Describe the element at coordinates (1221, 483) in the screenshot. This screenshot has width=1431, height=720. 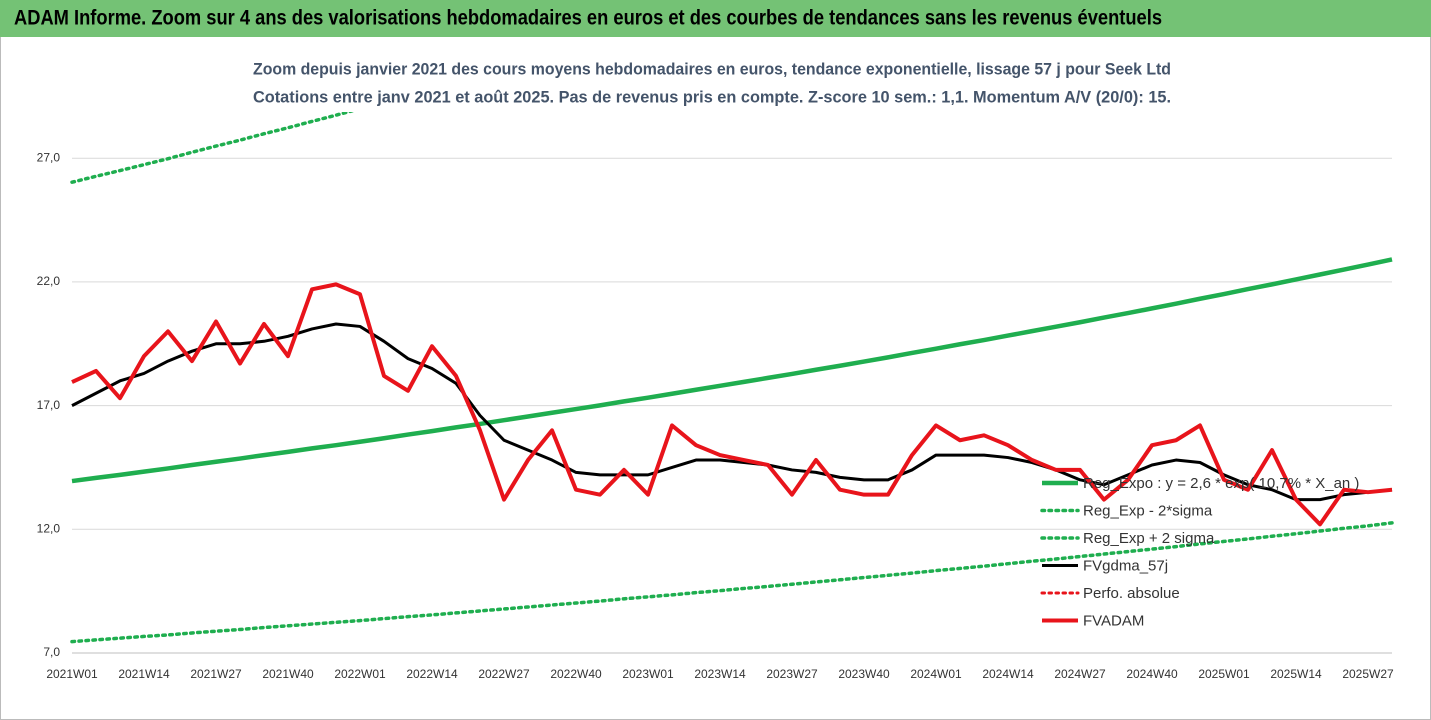
I see `legend-label: Reg_Expo : y = 2,6 * exp( 10,7% * X_an )` at that location.